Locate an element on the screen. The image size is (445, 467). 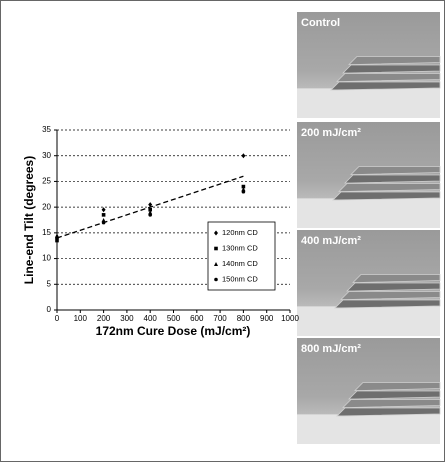
x-tick-label: 800 is located at coordinates (244, 318).